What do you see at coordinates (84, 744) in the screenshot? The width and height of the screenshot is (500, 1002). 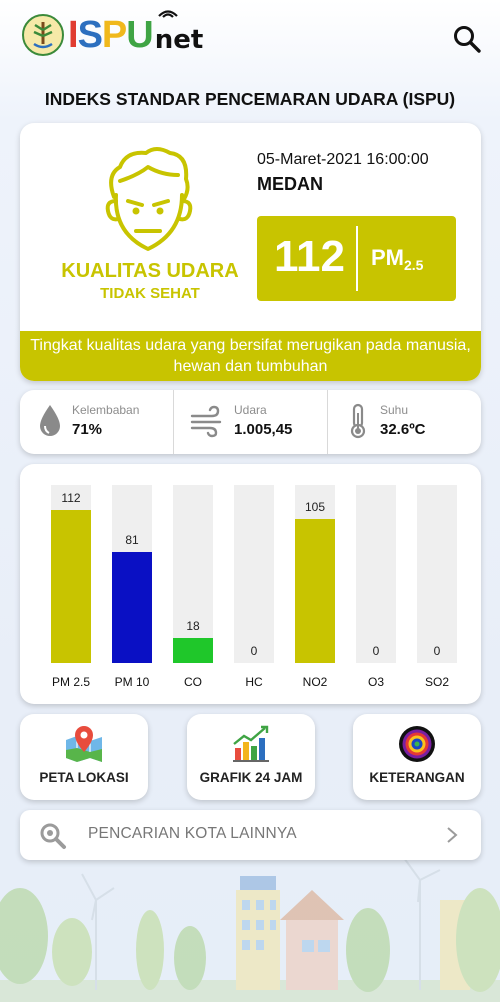 I see `map-pin-icon` at bounding box center [84, 744].